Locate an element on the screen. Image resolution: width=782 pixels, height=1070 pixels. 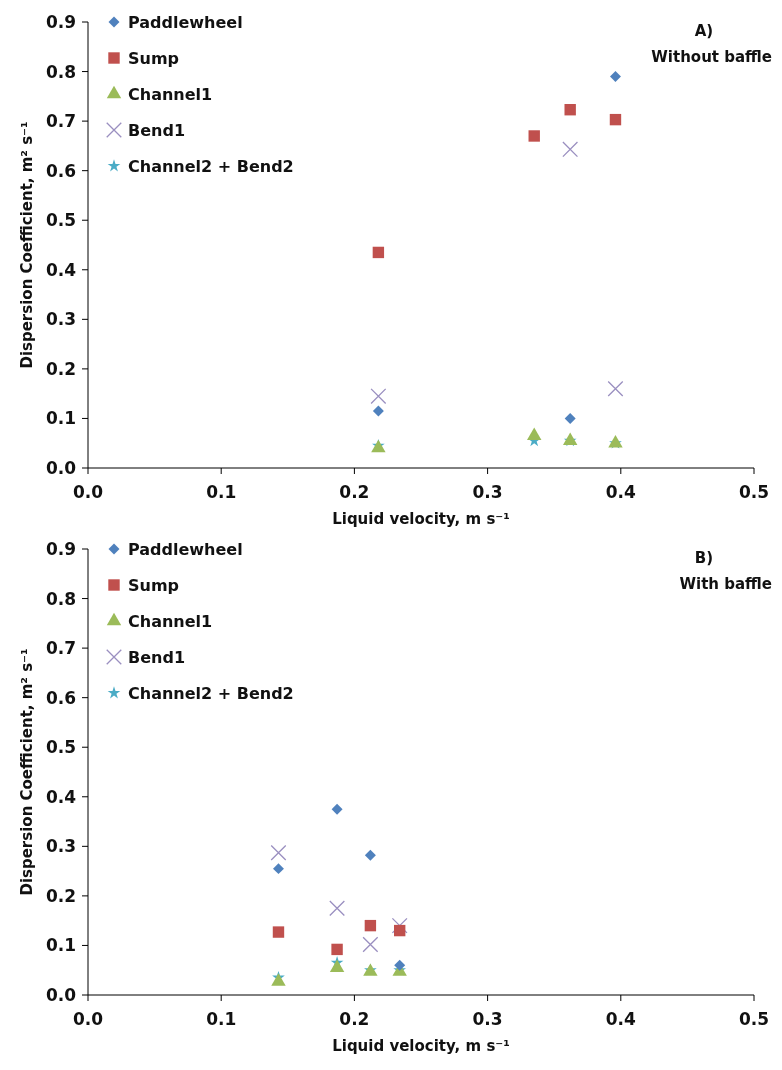
text: With baffle is located at coordinates (725, 584).